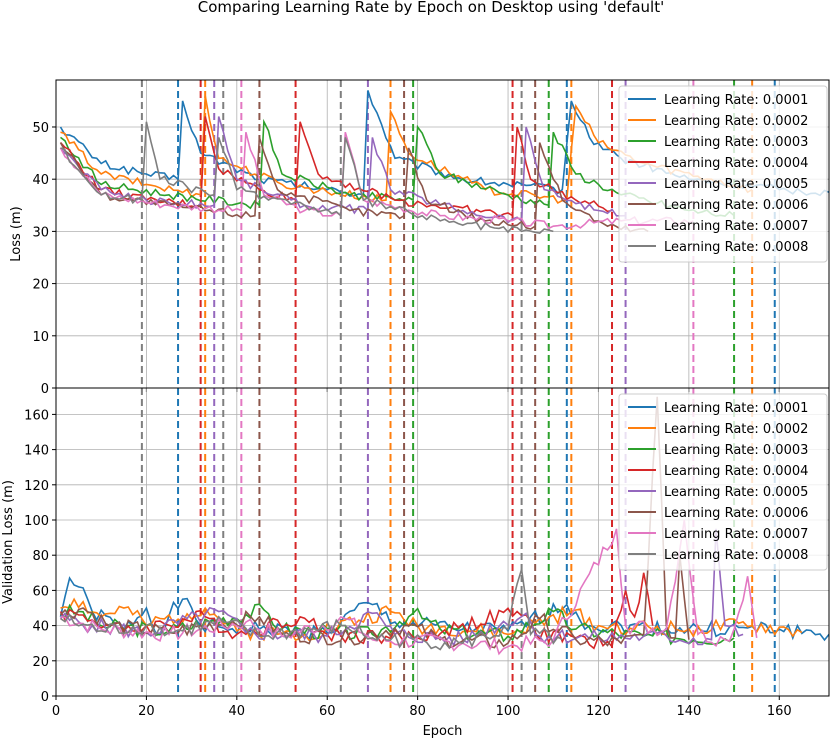 The height and width of the screenshot is (739, 830). I want to click on y-tick: 60, so click(44, 591).